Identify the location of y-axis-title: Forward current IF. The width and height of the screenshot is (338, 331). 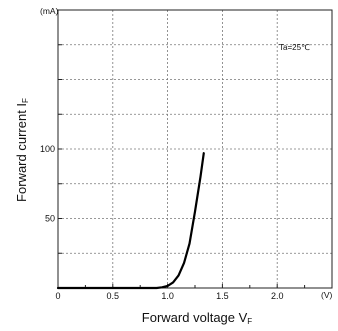
(22, 150).